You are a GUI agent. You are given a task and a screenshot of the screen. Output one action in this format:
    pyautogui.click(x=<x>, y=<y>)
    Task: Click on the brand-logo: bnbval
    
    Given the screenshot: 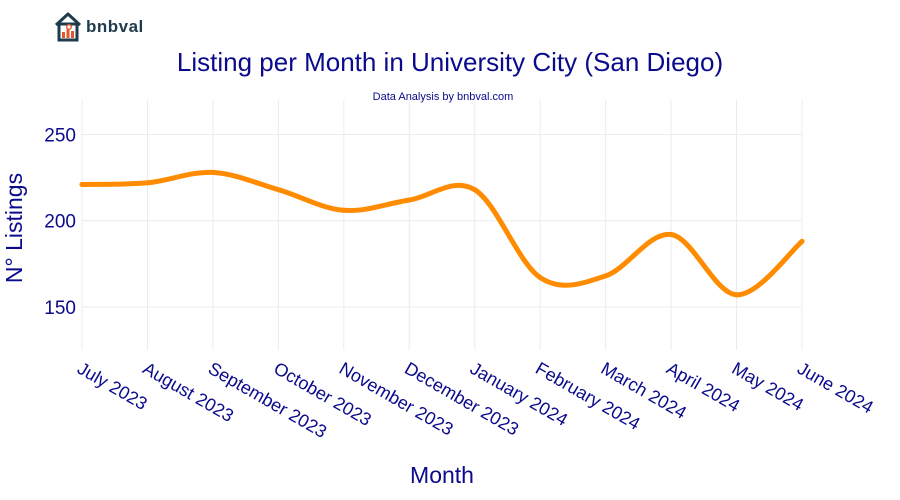 What is the action you would take?
    pyautogui.click(x=99, y=27)
    